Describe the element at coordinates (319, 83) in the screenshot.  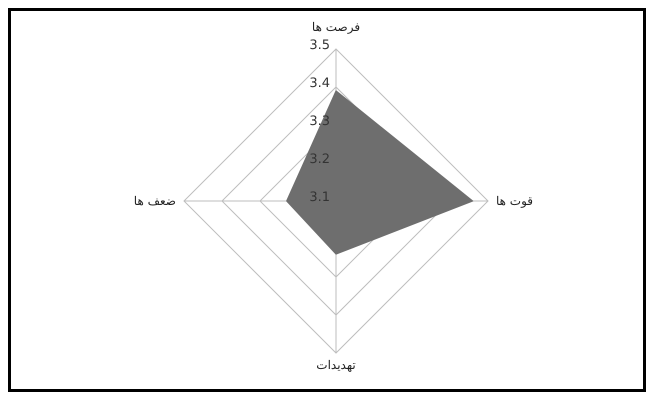
I see `y-tick-label: 3.4` at that location.